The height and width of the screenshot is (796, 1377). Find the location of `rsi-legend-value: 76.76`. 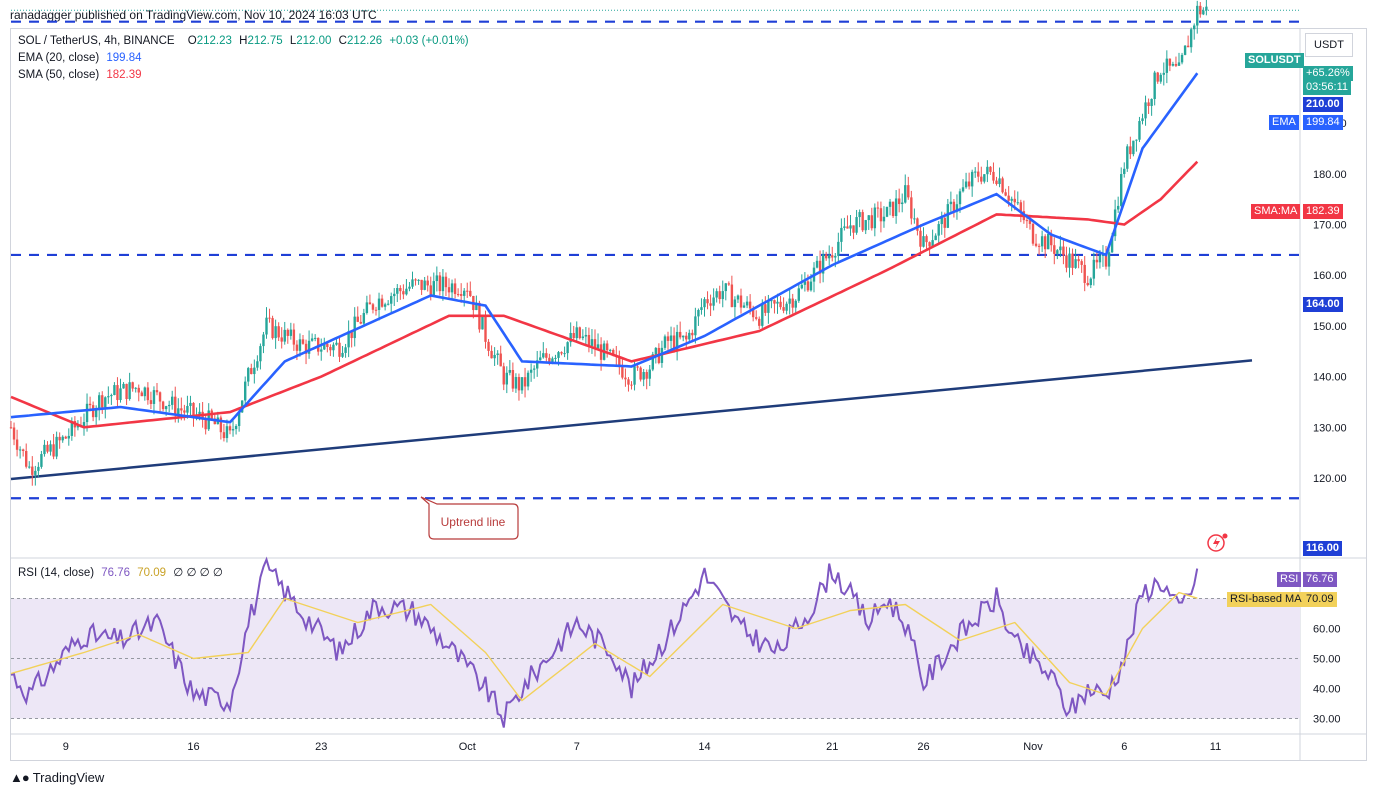

rsi-legend-value: 76.76 is located at coordinates (116, 573).